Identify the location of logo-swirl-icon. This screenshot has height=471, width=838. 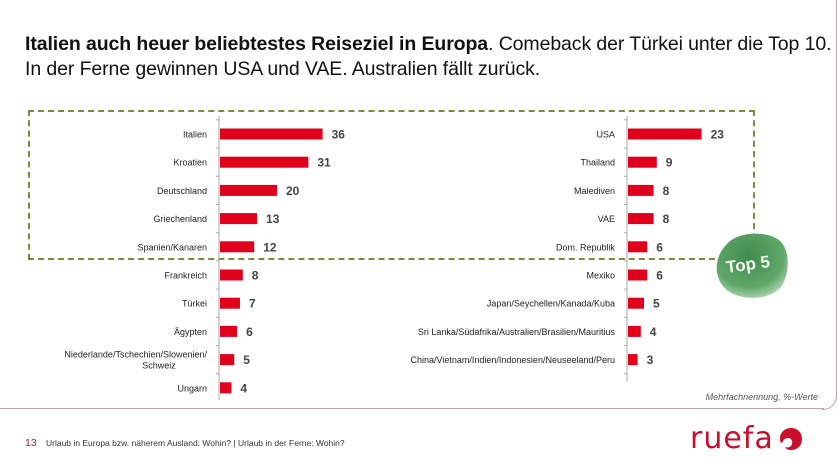
(790, 439).